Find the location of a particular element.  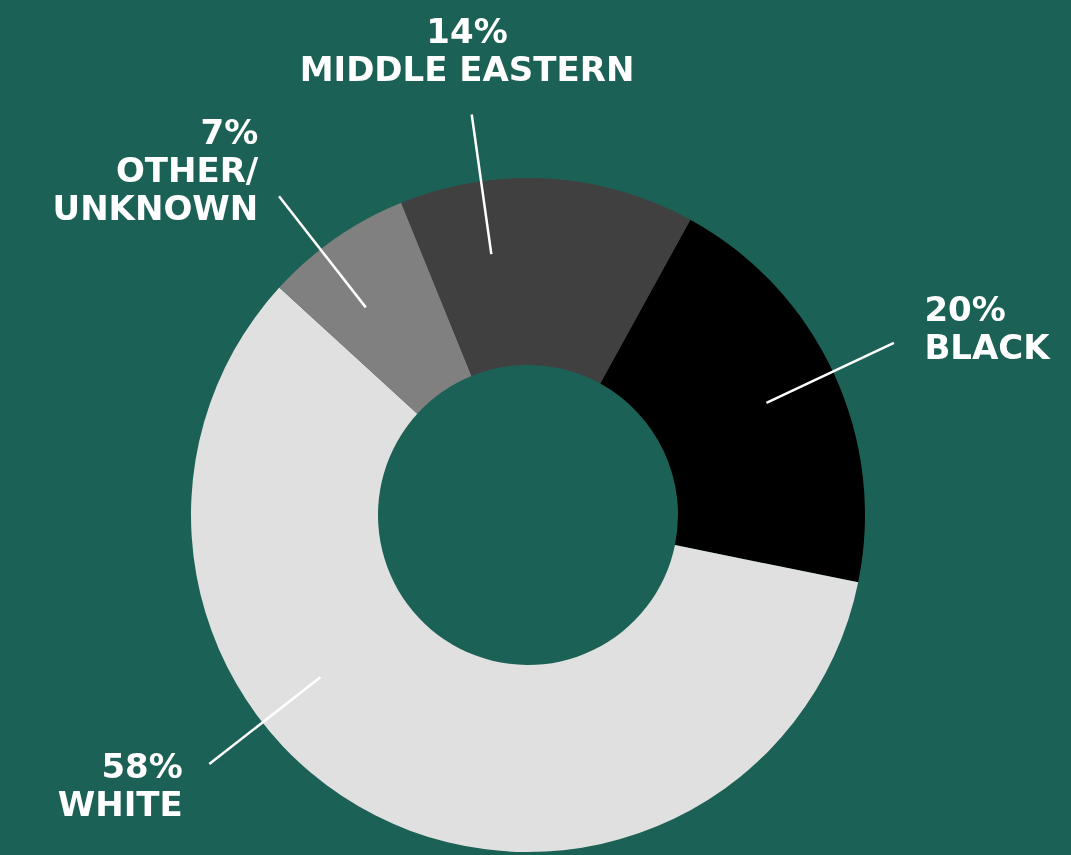

data-label: 58% is located at coordinates (142, 765).